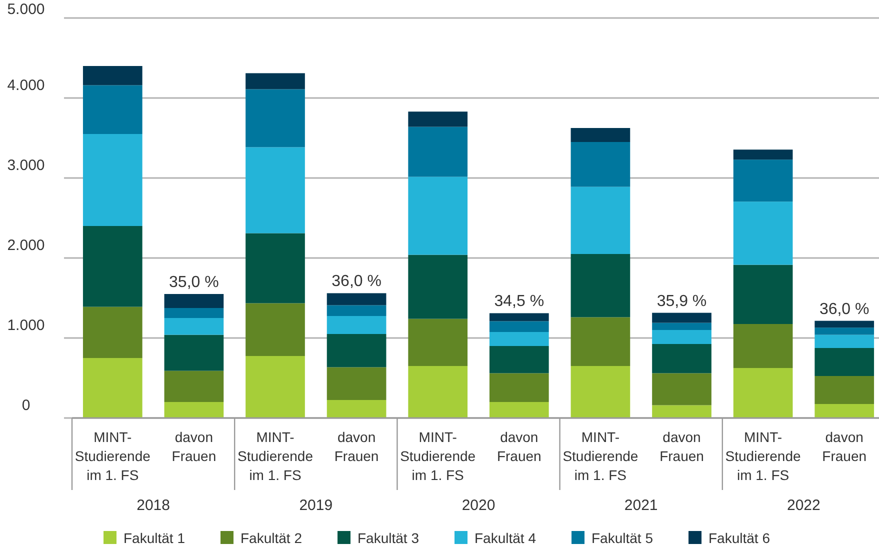 This screenshot has height=556, width=879. I want to click on text: 2022, so click(803, 505).